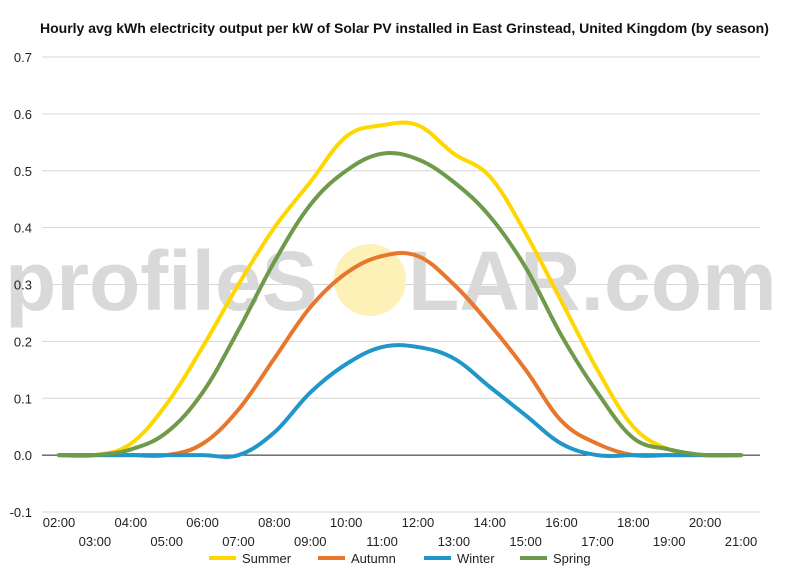 This screenshot has width=800, height=570. Describe the element at coordinates (166, 541) in the screenshot. I see `x-tick-label: 05:00` at that location.